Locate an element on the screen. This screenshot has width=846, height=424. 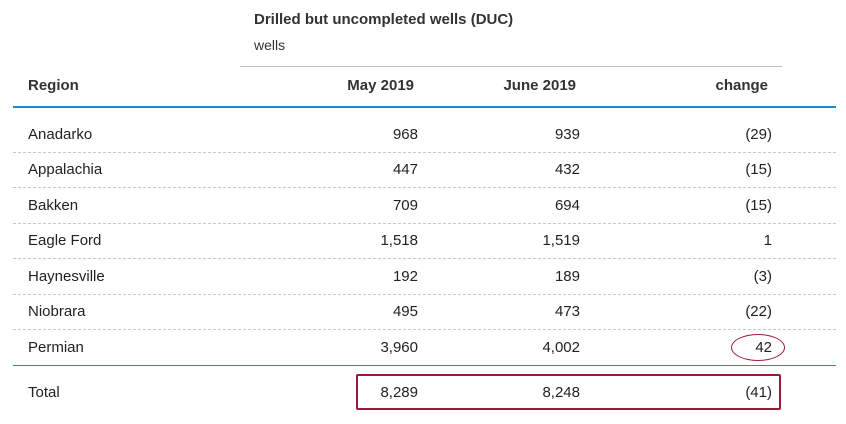
may-cell: 447 is located at coordinates (405, 169).